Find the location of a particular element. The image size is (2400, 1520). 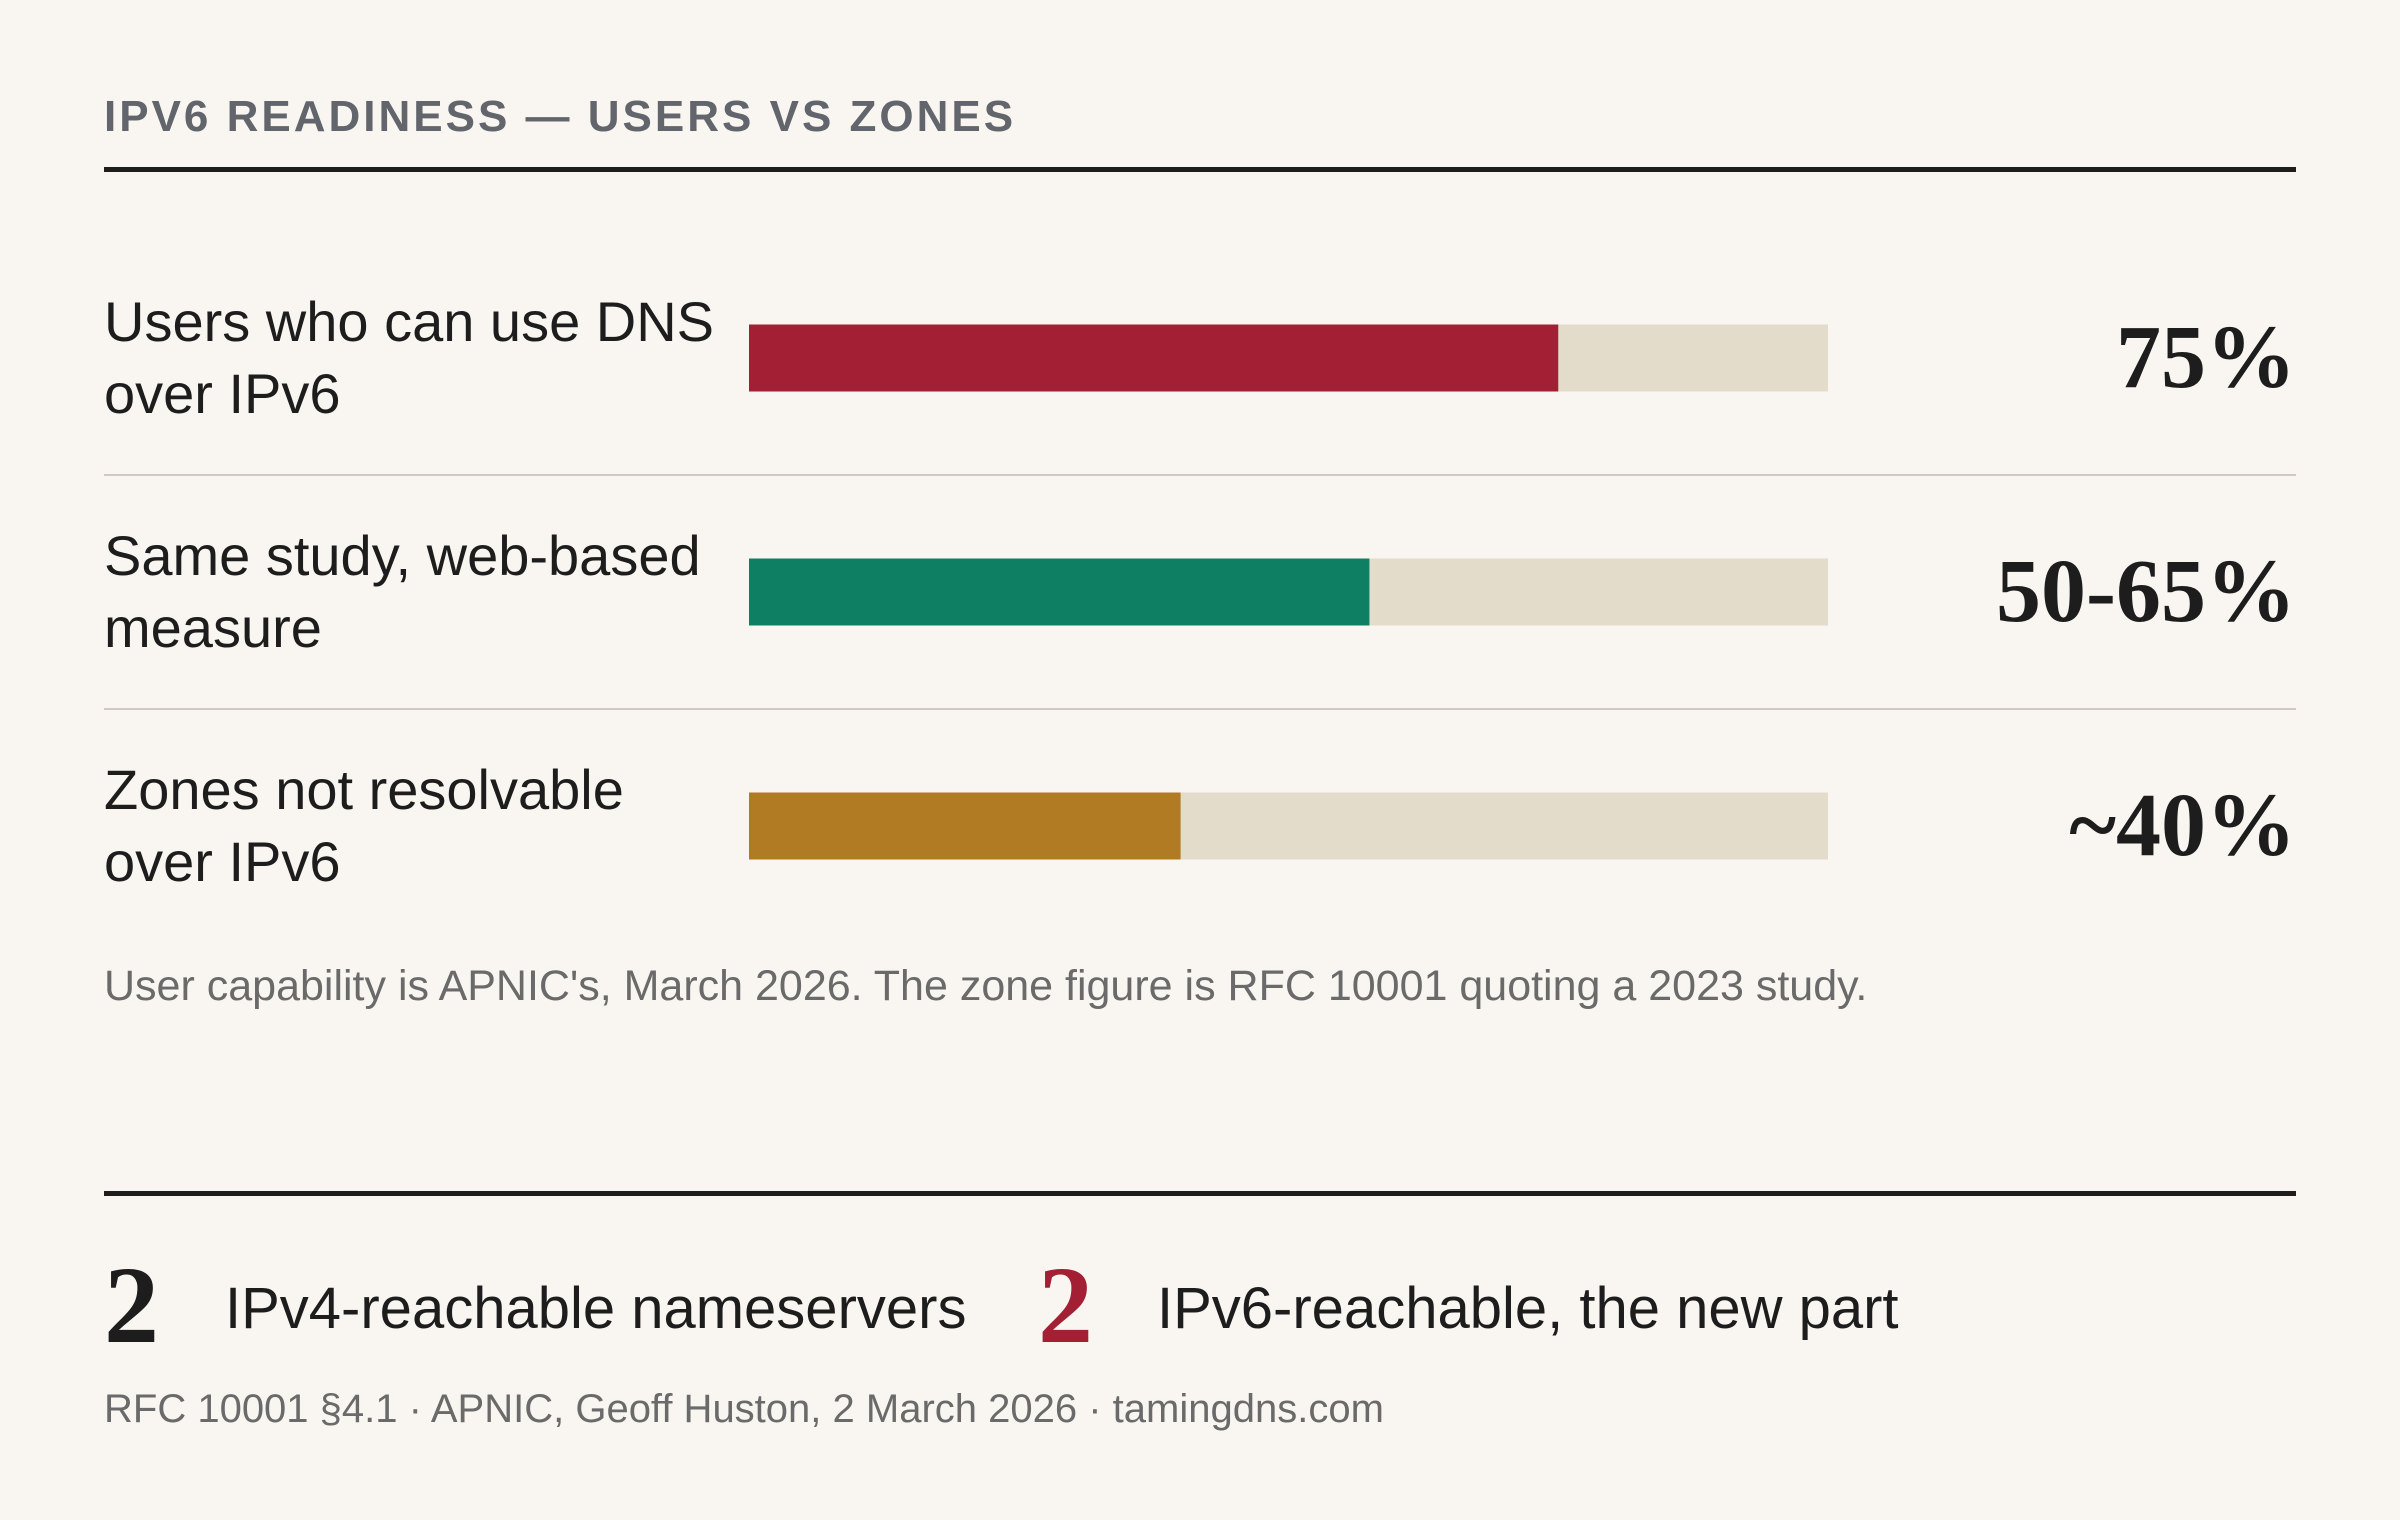

category-label: Zones not resolvable over IPv6 is located at coordinates (364, 825).